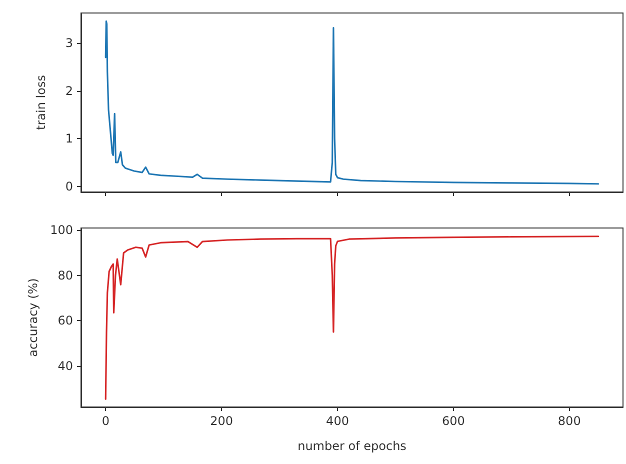 The width and height of the screenshot is (626, 464). What do you see at coordinates (61, 230) in the screenshot?
I see `y-tick-label: 100` at bounding box center [61, 230].